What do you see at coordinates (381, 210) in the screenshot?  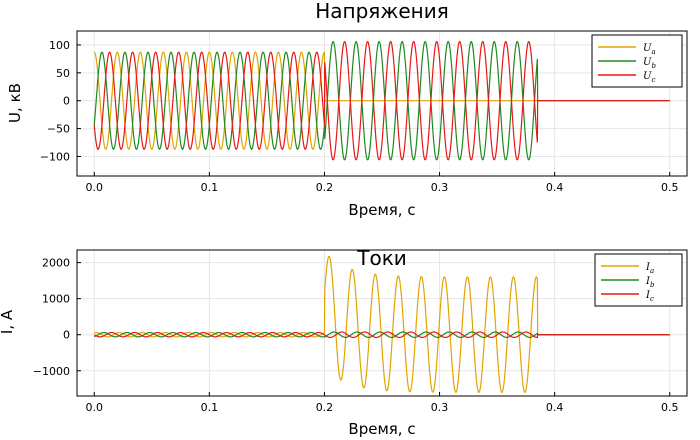 I see `voltage-x-axis-label: Время, с` at bounding box center [381, 210].